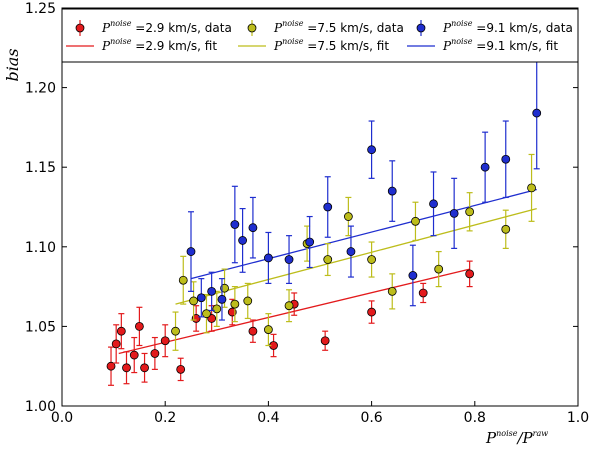 Image resolution: width=600 pixels, height=449 pixels. I want to click on legend-label: Pnoise =7.5 km/s, data, so click(338, 27).